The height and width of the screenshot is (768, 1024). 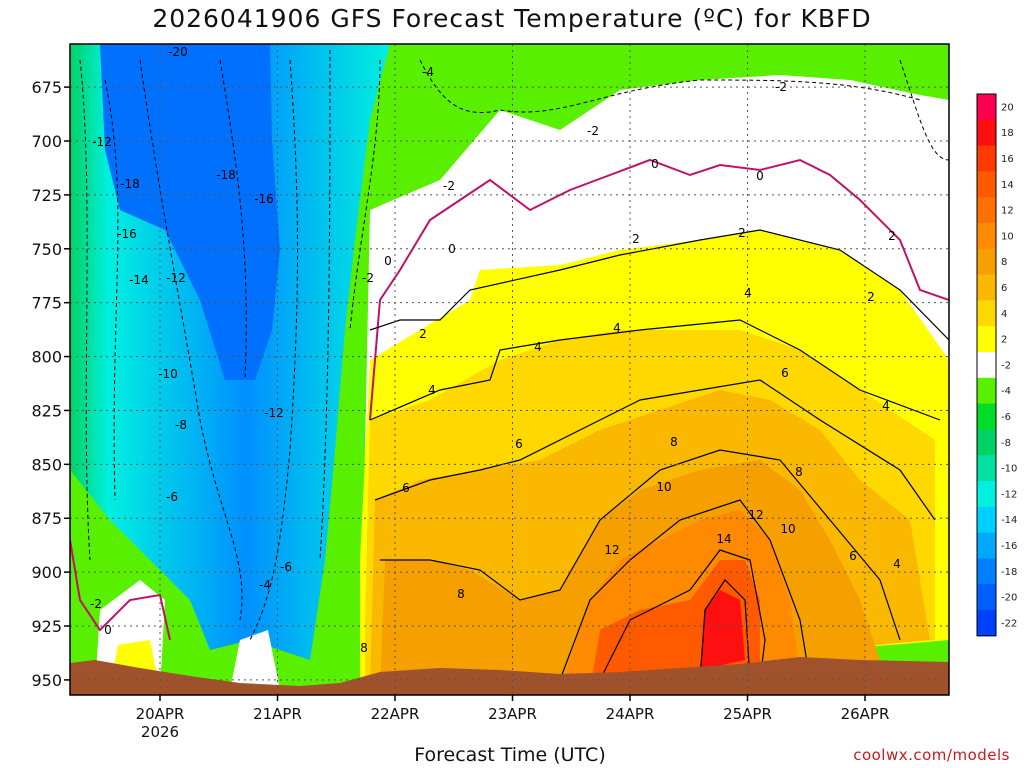 I want to click on colorbar-tick-label: -22, so click(x=1009, y=623).